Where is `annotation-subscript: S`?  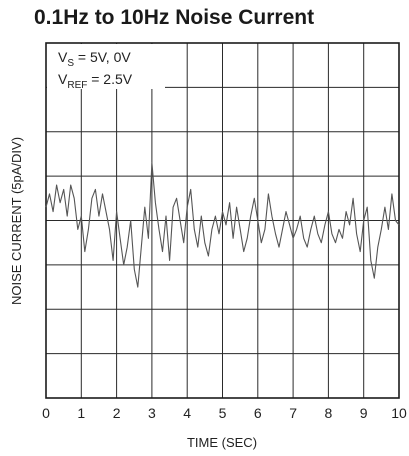
annotation-subscript: S is located at coordinates (70, 63).